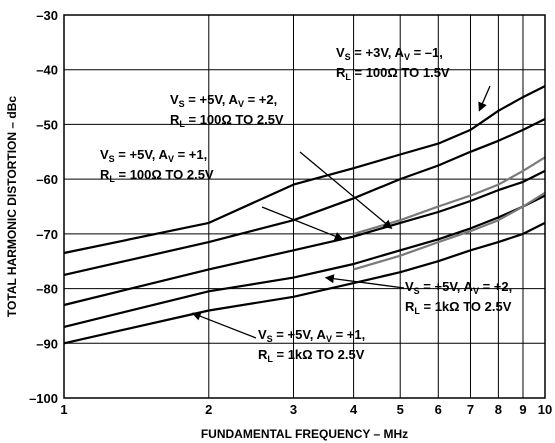 This screenshot has height=443, width=555. Describe the element at coordinates (470, 409) in the screenshot. I see `x-tick-label: 7` at that location.